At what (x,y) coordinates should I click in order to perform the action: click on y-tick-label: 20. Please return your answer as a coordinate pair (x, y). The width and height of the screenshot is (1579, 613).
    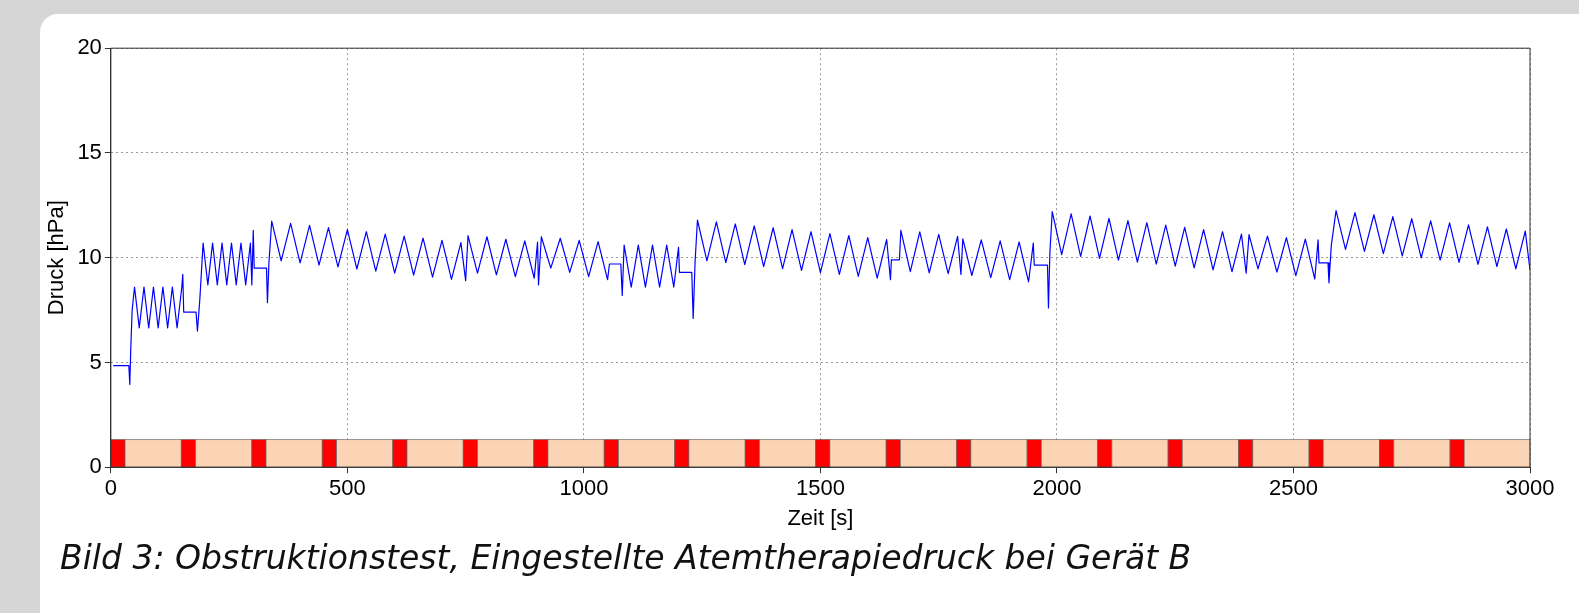
    Looking at the image, I should click on (89, 47).